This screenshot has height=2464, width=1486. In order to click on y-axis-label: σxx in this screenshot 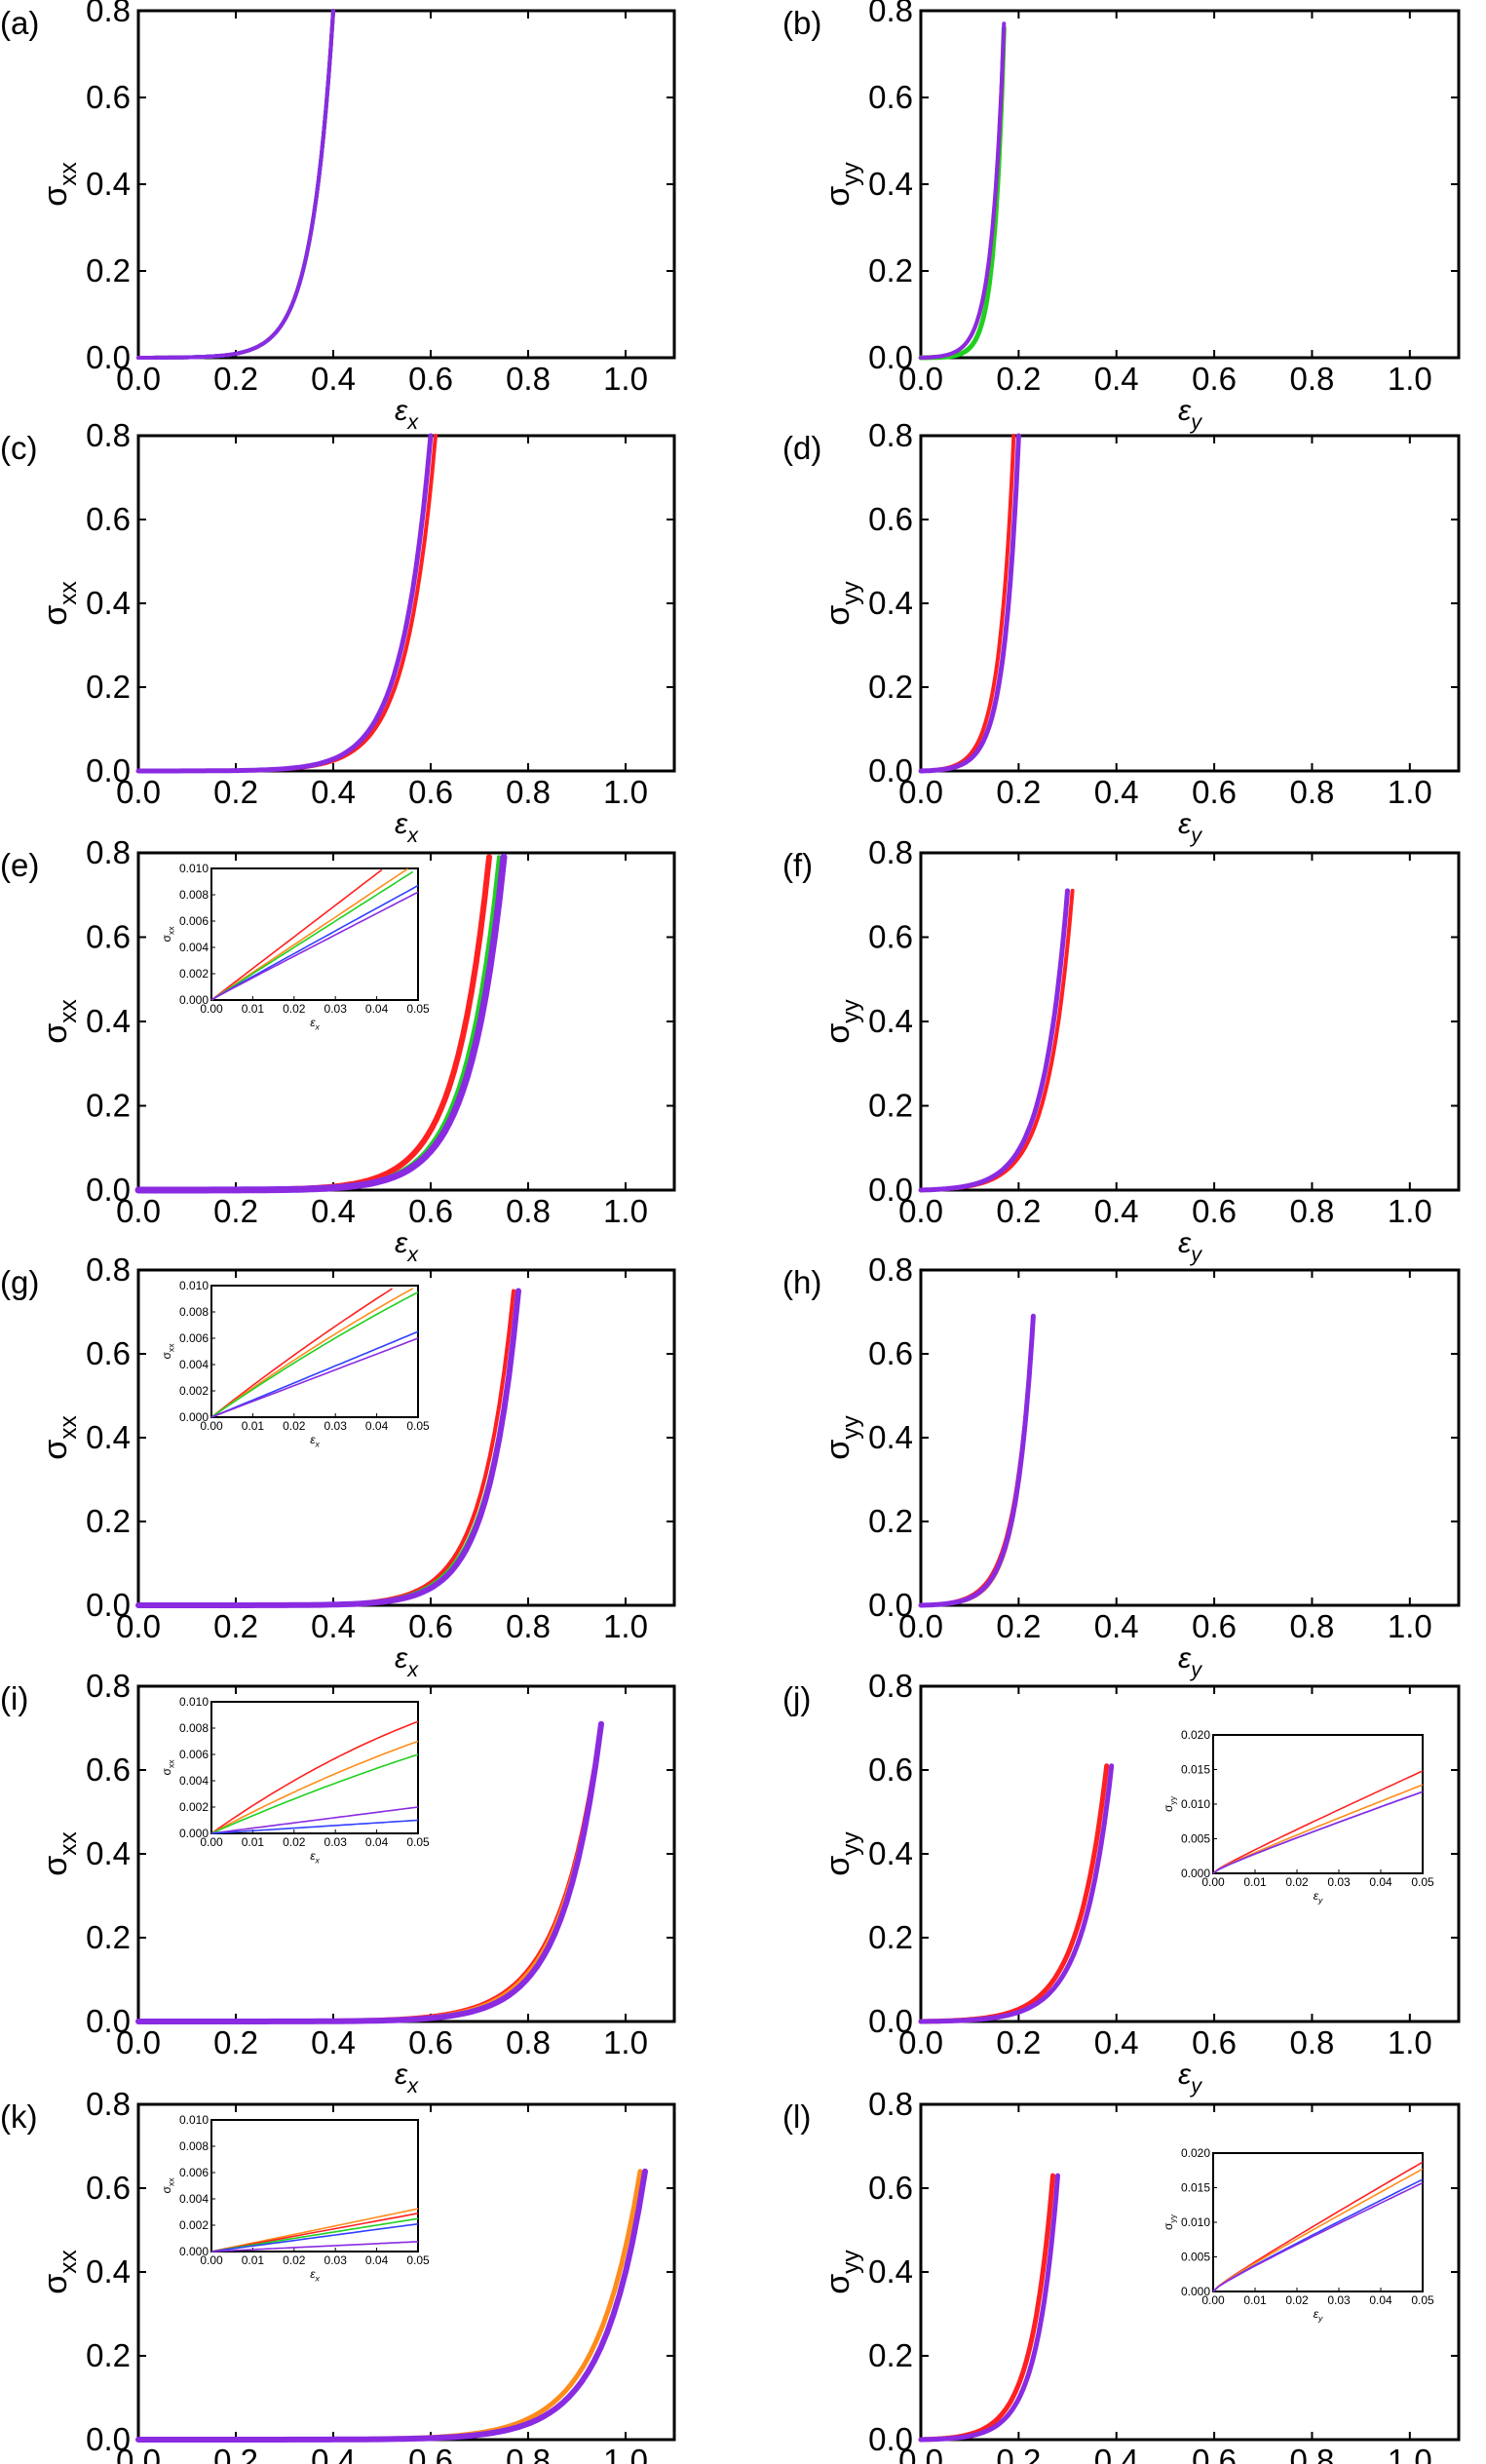, I will do `click(59, 603)`.